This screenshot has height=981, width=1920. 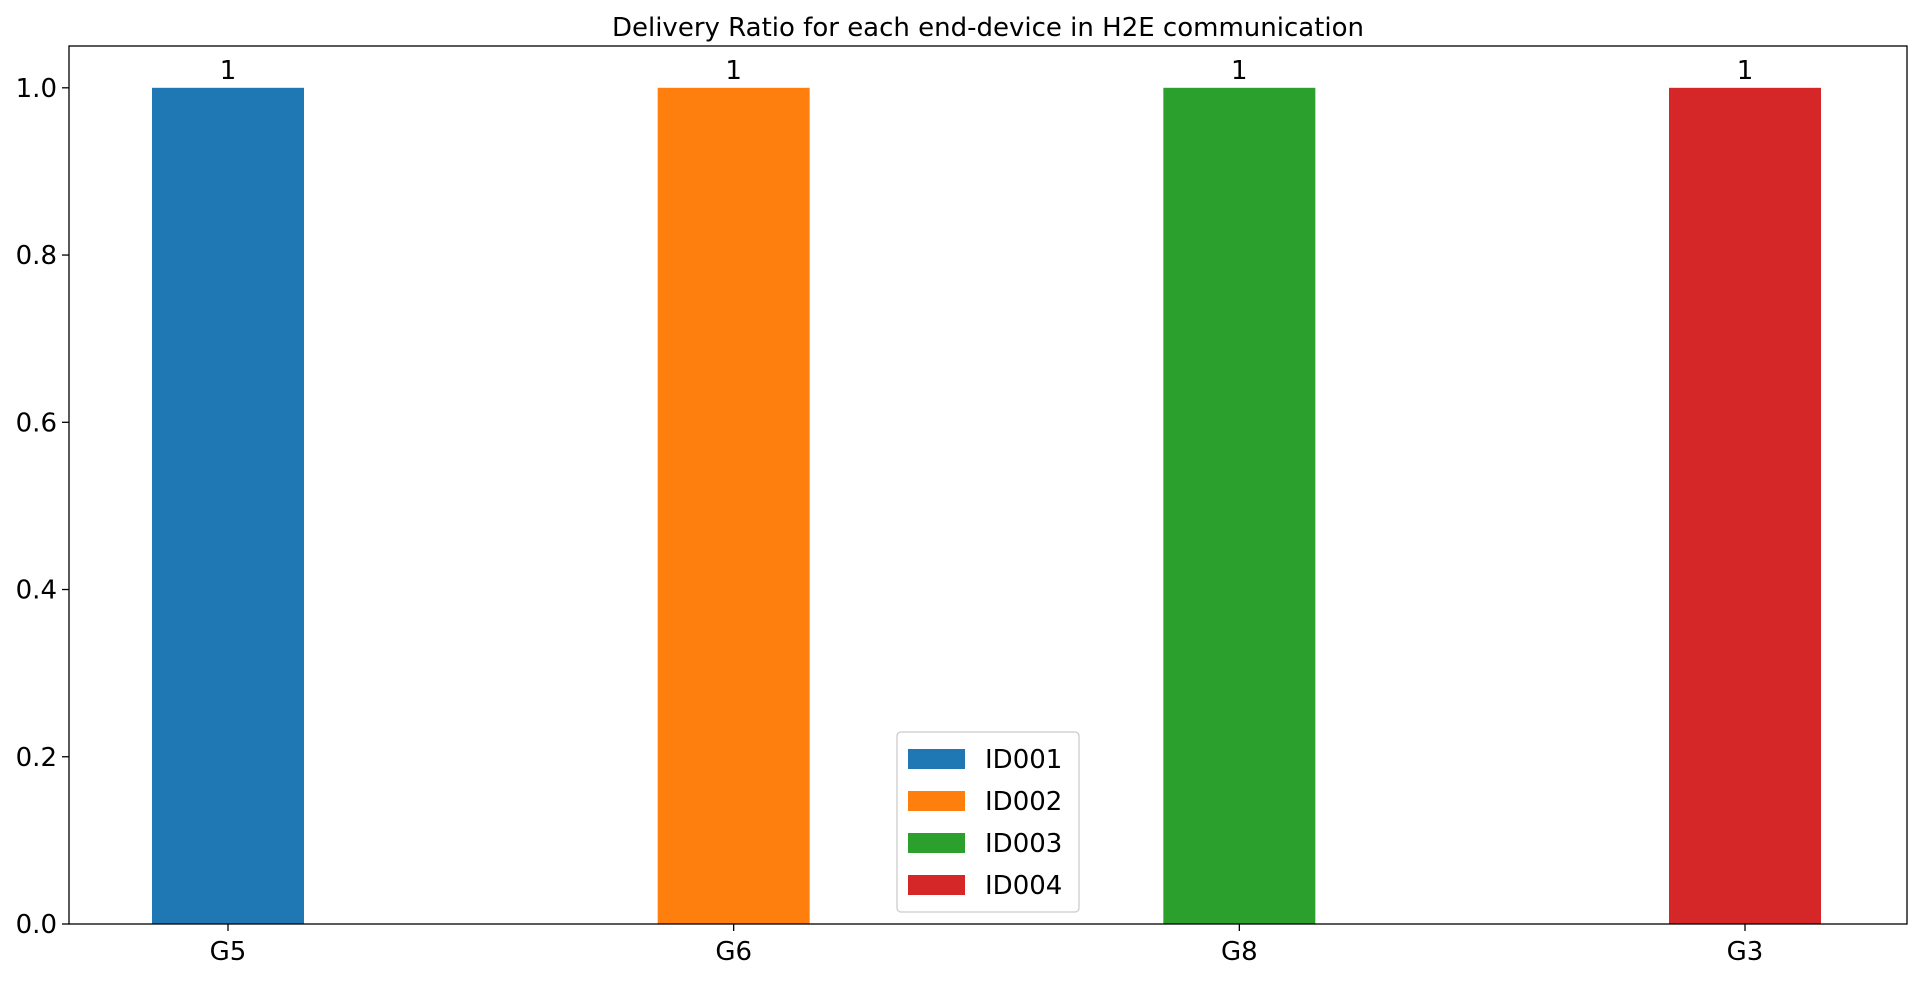 I want to click on x-tick-label-g8: G8, so click(x=1239, y=952).